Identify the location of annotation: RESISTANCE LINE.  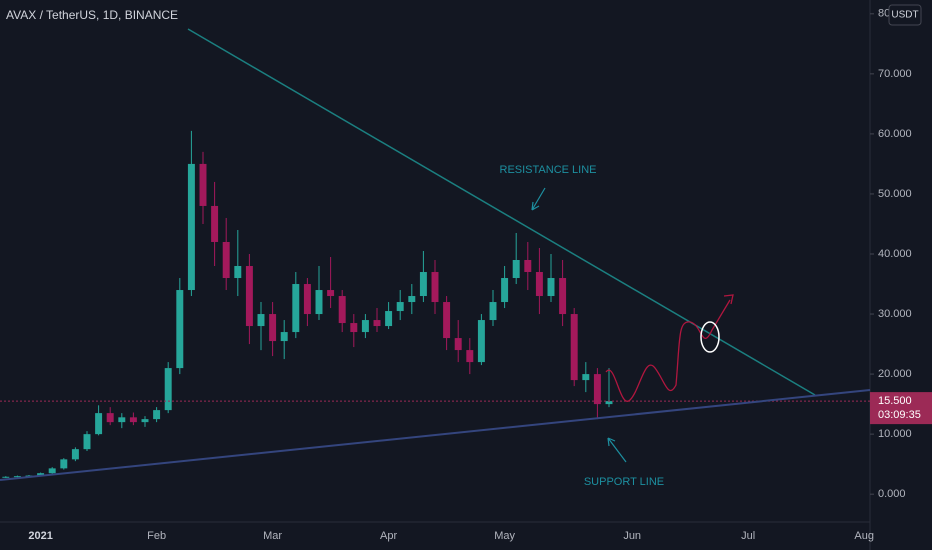
(548, 170).